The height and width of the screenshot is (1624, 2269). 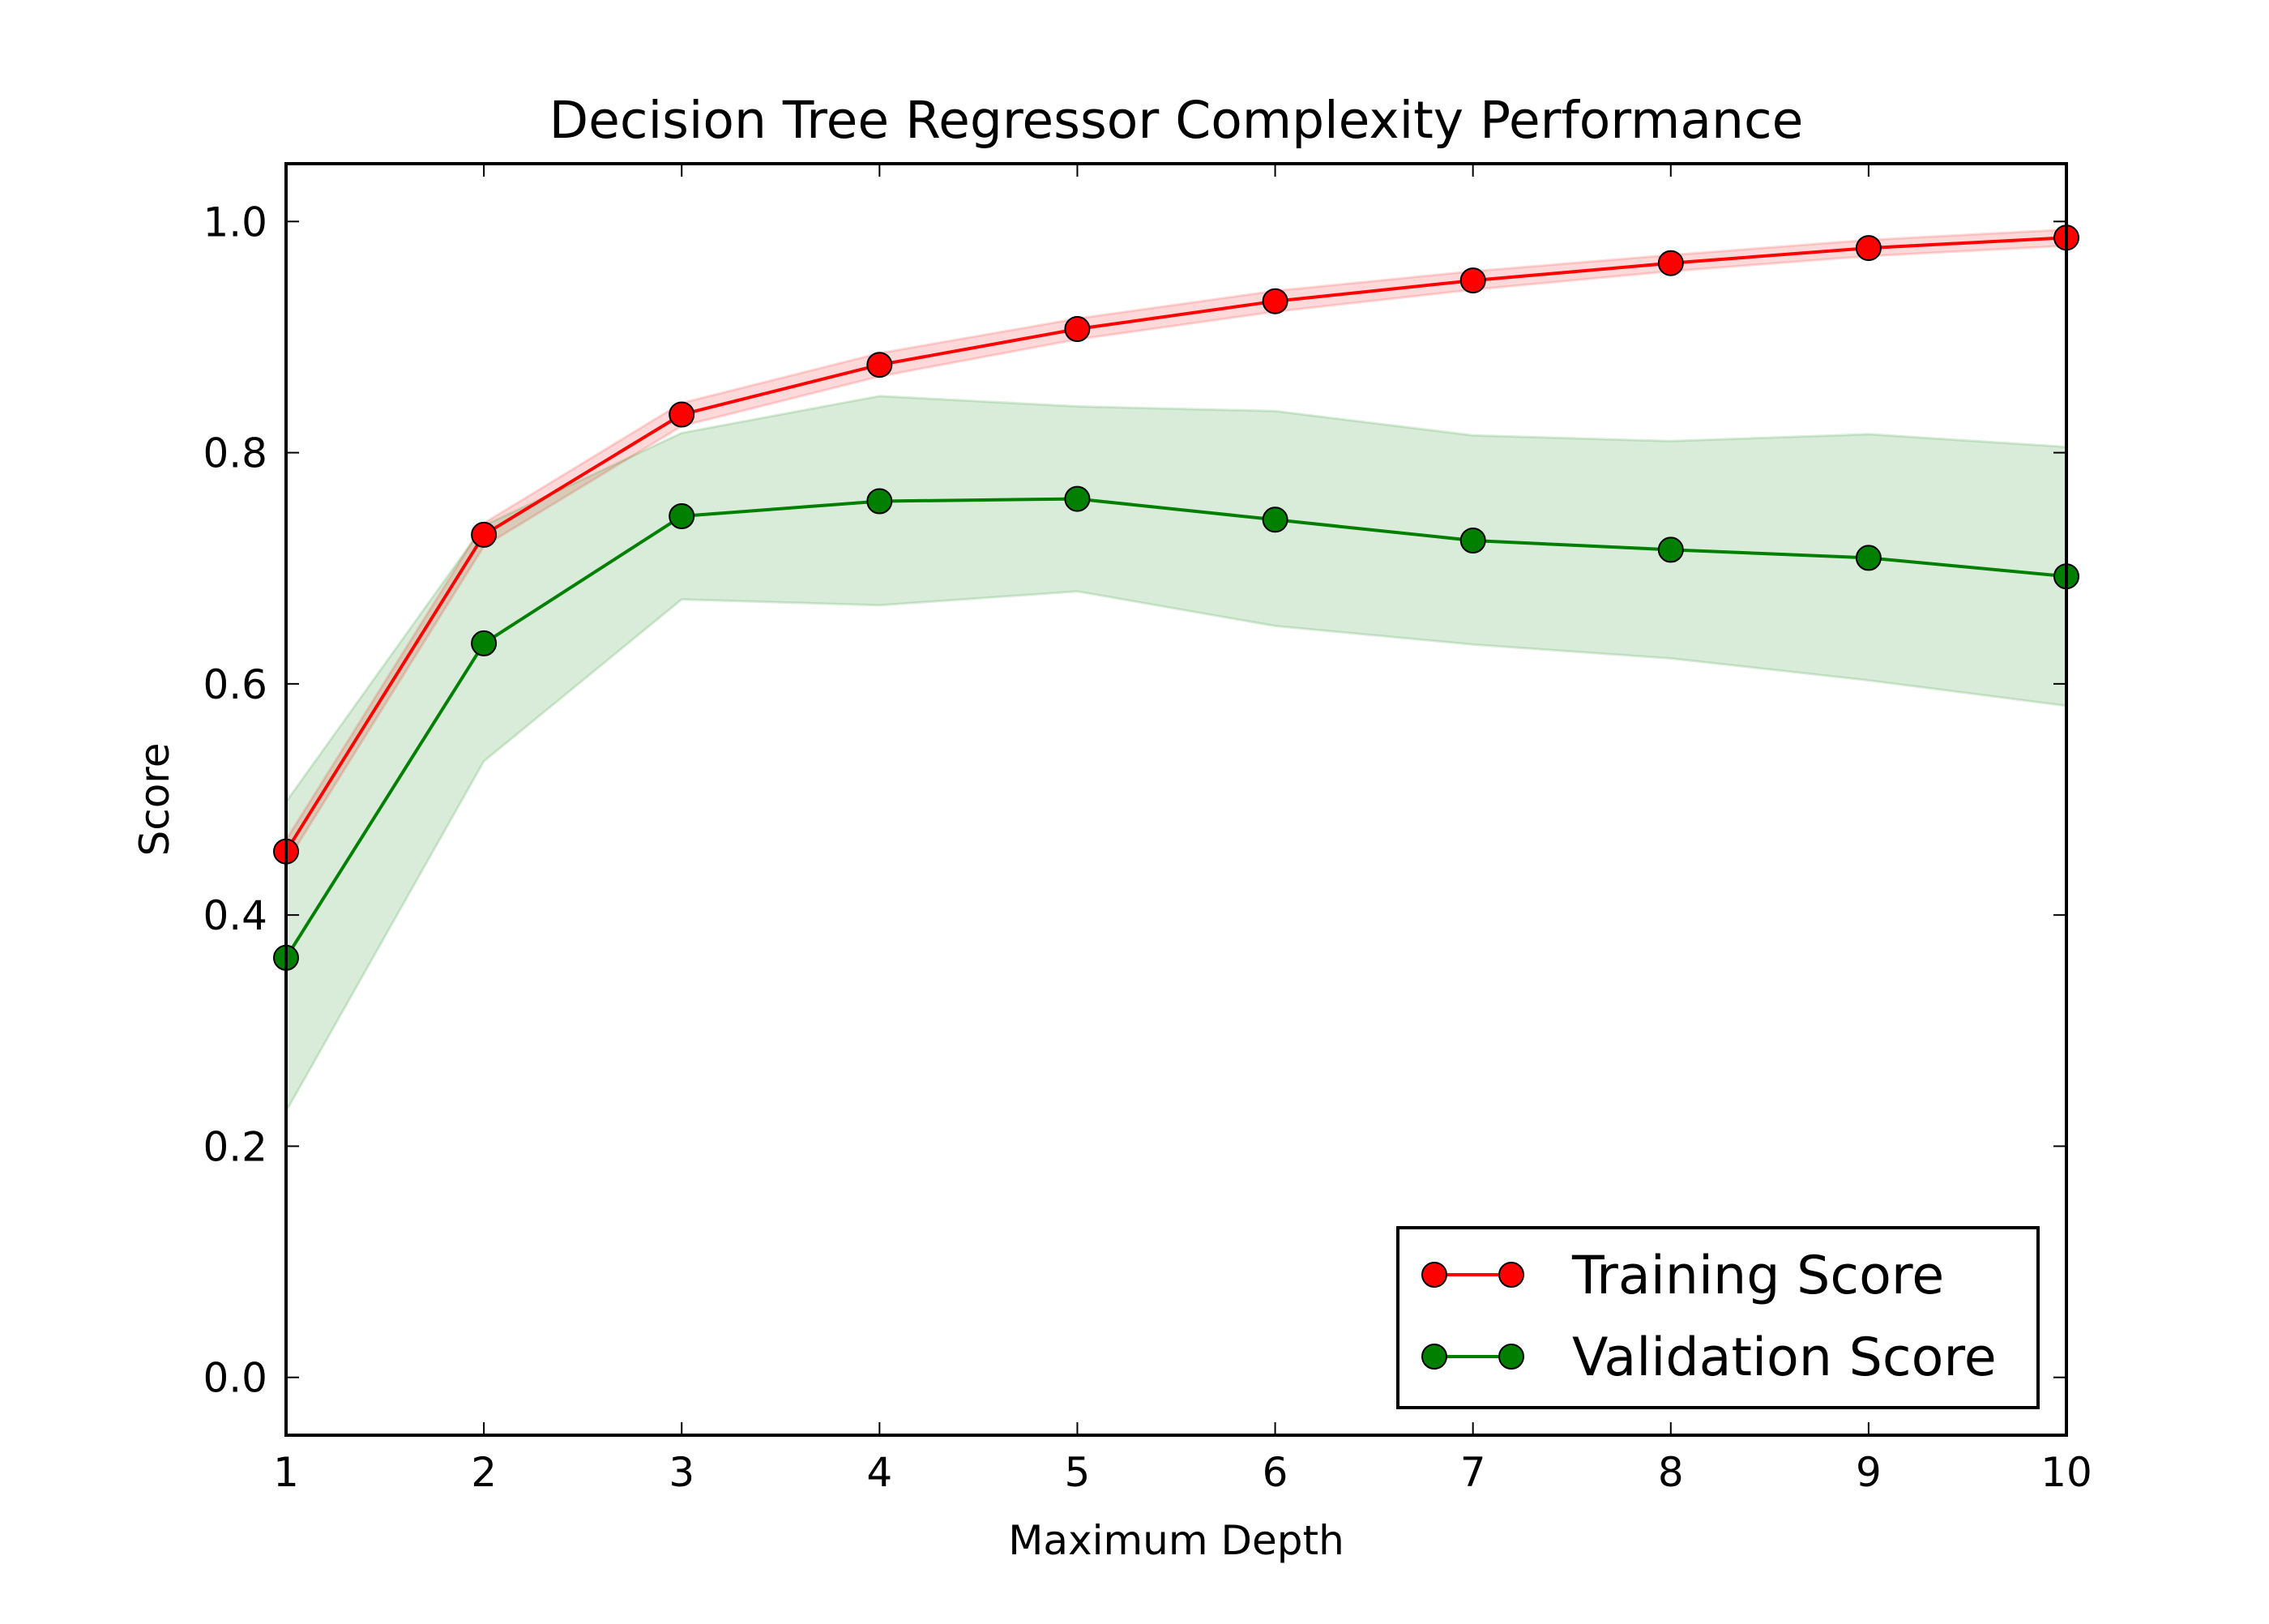 What do you see at coordinates (235, 1378) in the screenshot?
I see `y-tick-label: 0.0` at bounding box center [235, 1378].